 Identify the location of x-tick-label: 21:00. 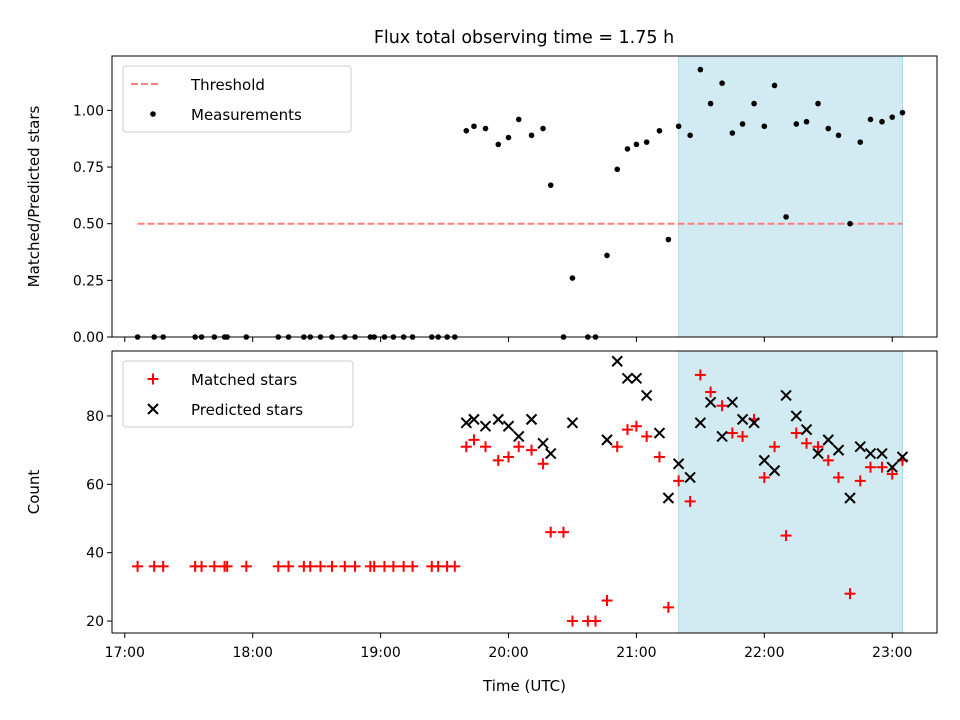
(636, 653).